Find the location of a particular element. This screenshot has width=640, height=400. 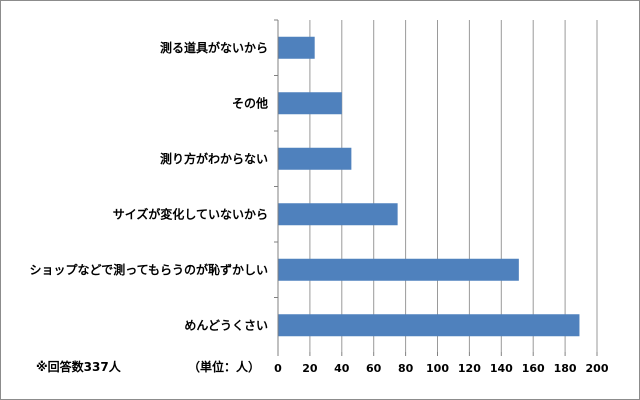

respondent-count-note: ※回答数337人 is located at coordinates (78, 367).